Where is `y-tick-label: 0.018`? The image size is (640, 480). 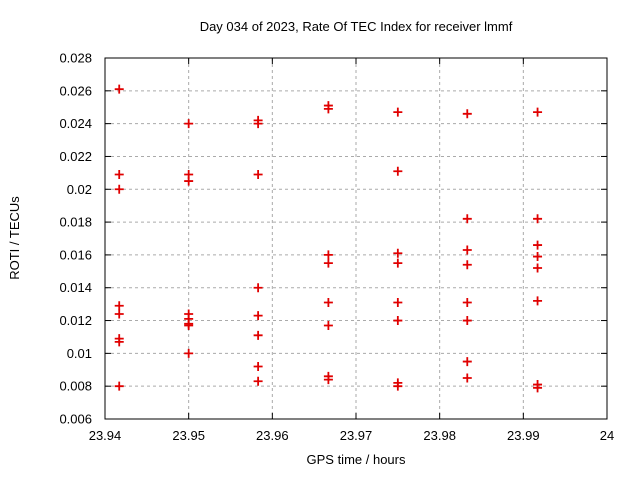 y-tick-label: 0.018 is located at coordinates (75, 222).